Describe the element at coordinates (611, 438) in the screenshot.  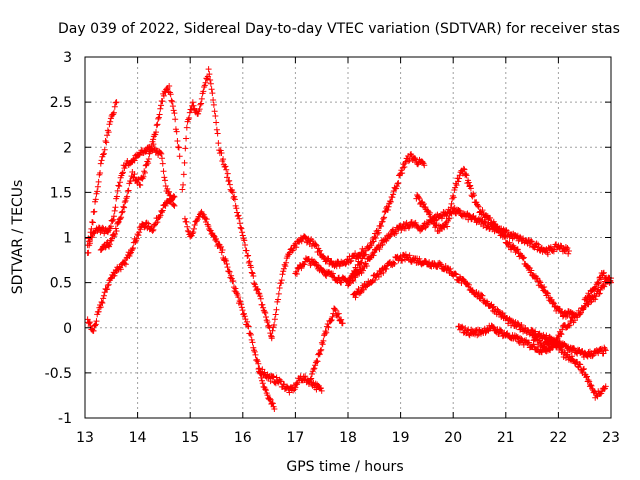
I see `x-tick-label: 23` at that location.